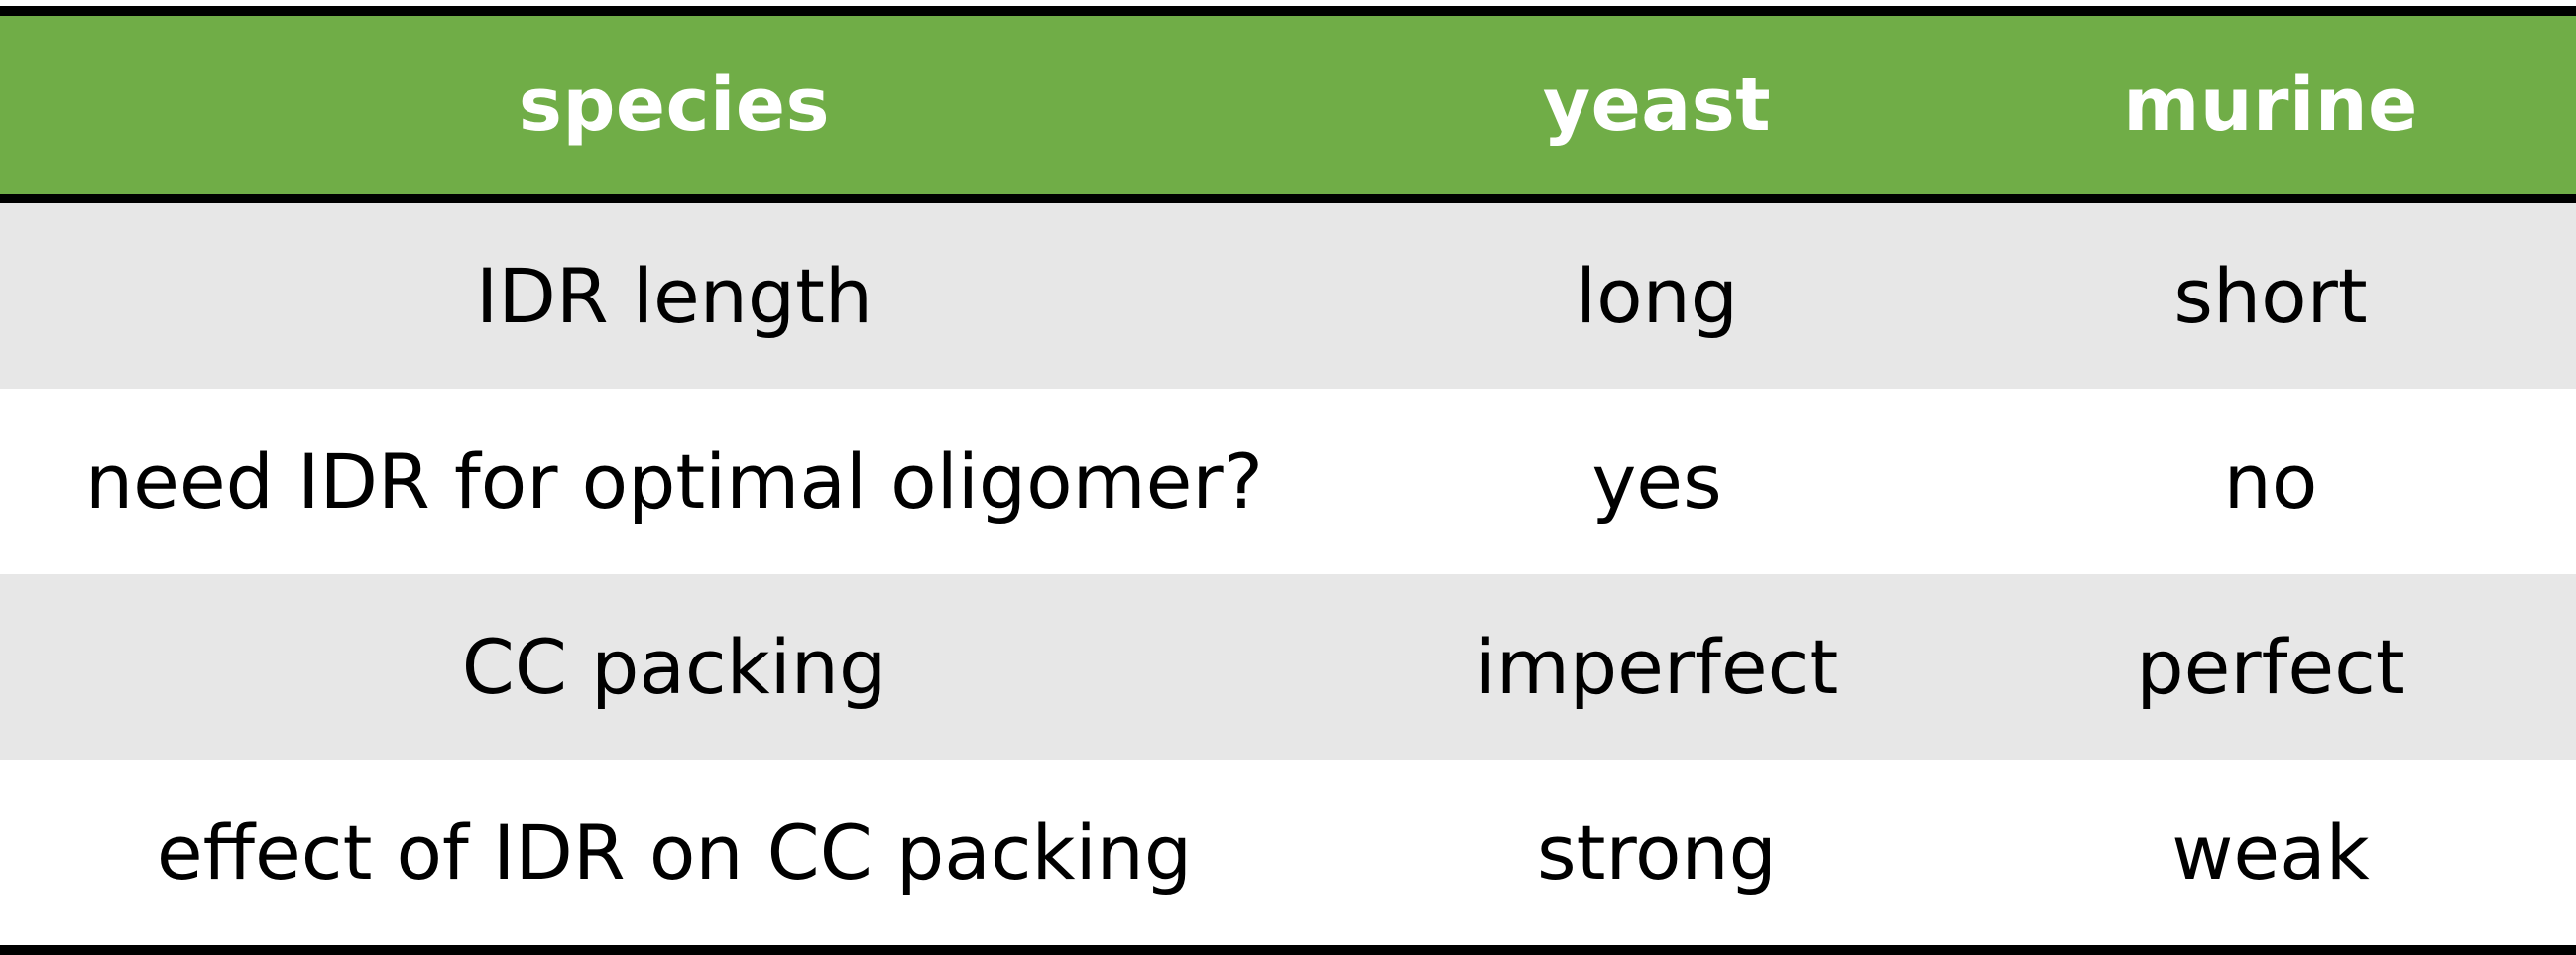  I want to click on yeast-value: strong, so click(1656, 855).